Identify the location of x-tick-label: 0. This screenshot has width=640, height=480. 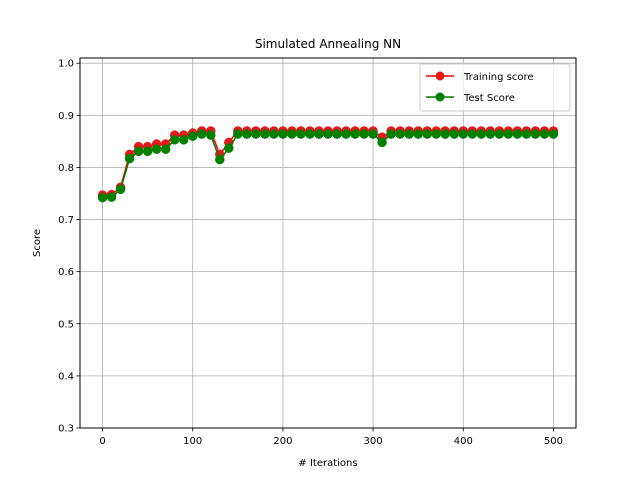
(102, 441).